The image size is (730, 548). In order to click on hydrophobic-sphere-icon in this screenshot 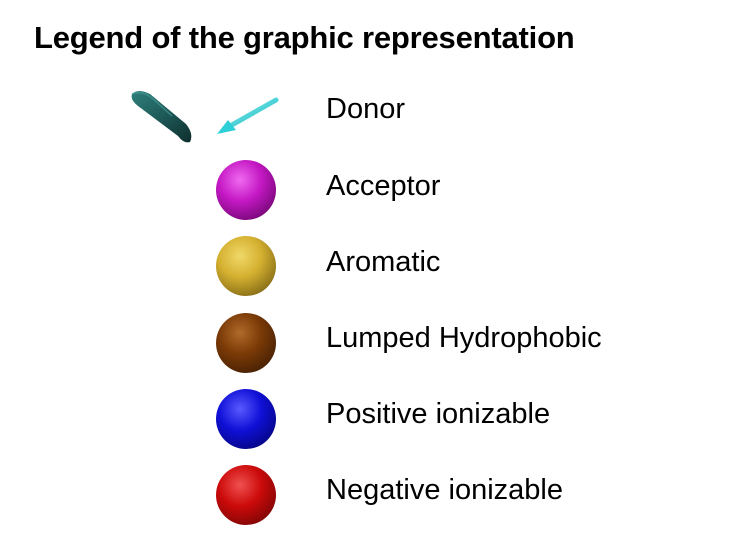, I will do `click(246, 343)`.